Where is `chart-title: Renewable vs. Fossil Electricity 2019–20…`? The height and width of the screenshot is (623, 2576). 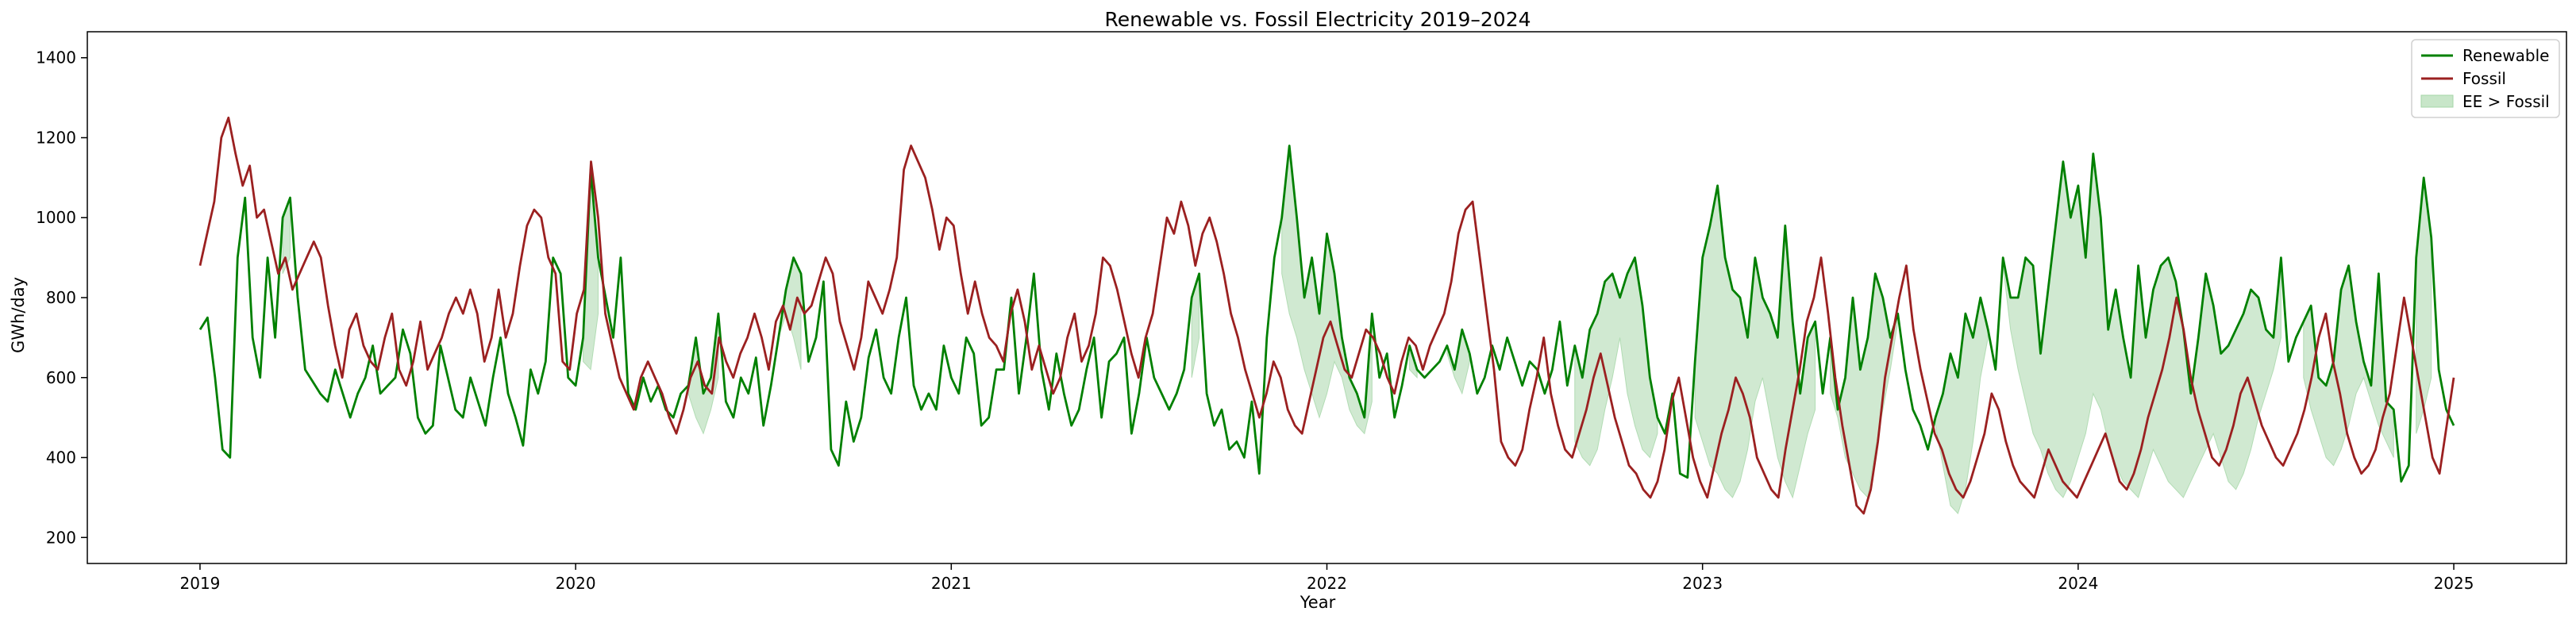
chart-title: Renewable vs. Fossil Electricity 2019–20… is located at coordinates (1317, 20).